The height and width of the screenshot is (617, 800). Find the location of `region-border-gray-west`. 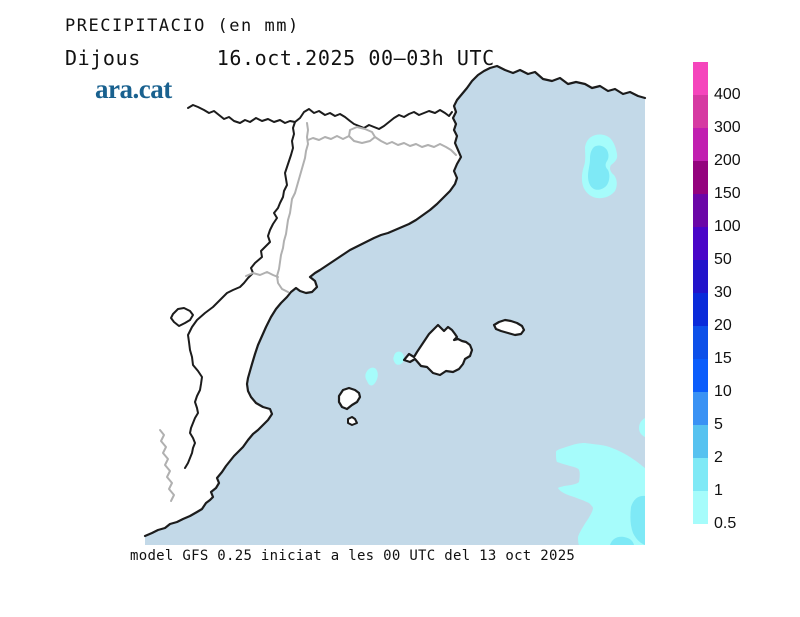

region-border-gray-west is located at coordinates (292, 207).